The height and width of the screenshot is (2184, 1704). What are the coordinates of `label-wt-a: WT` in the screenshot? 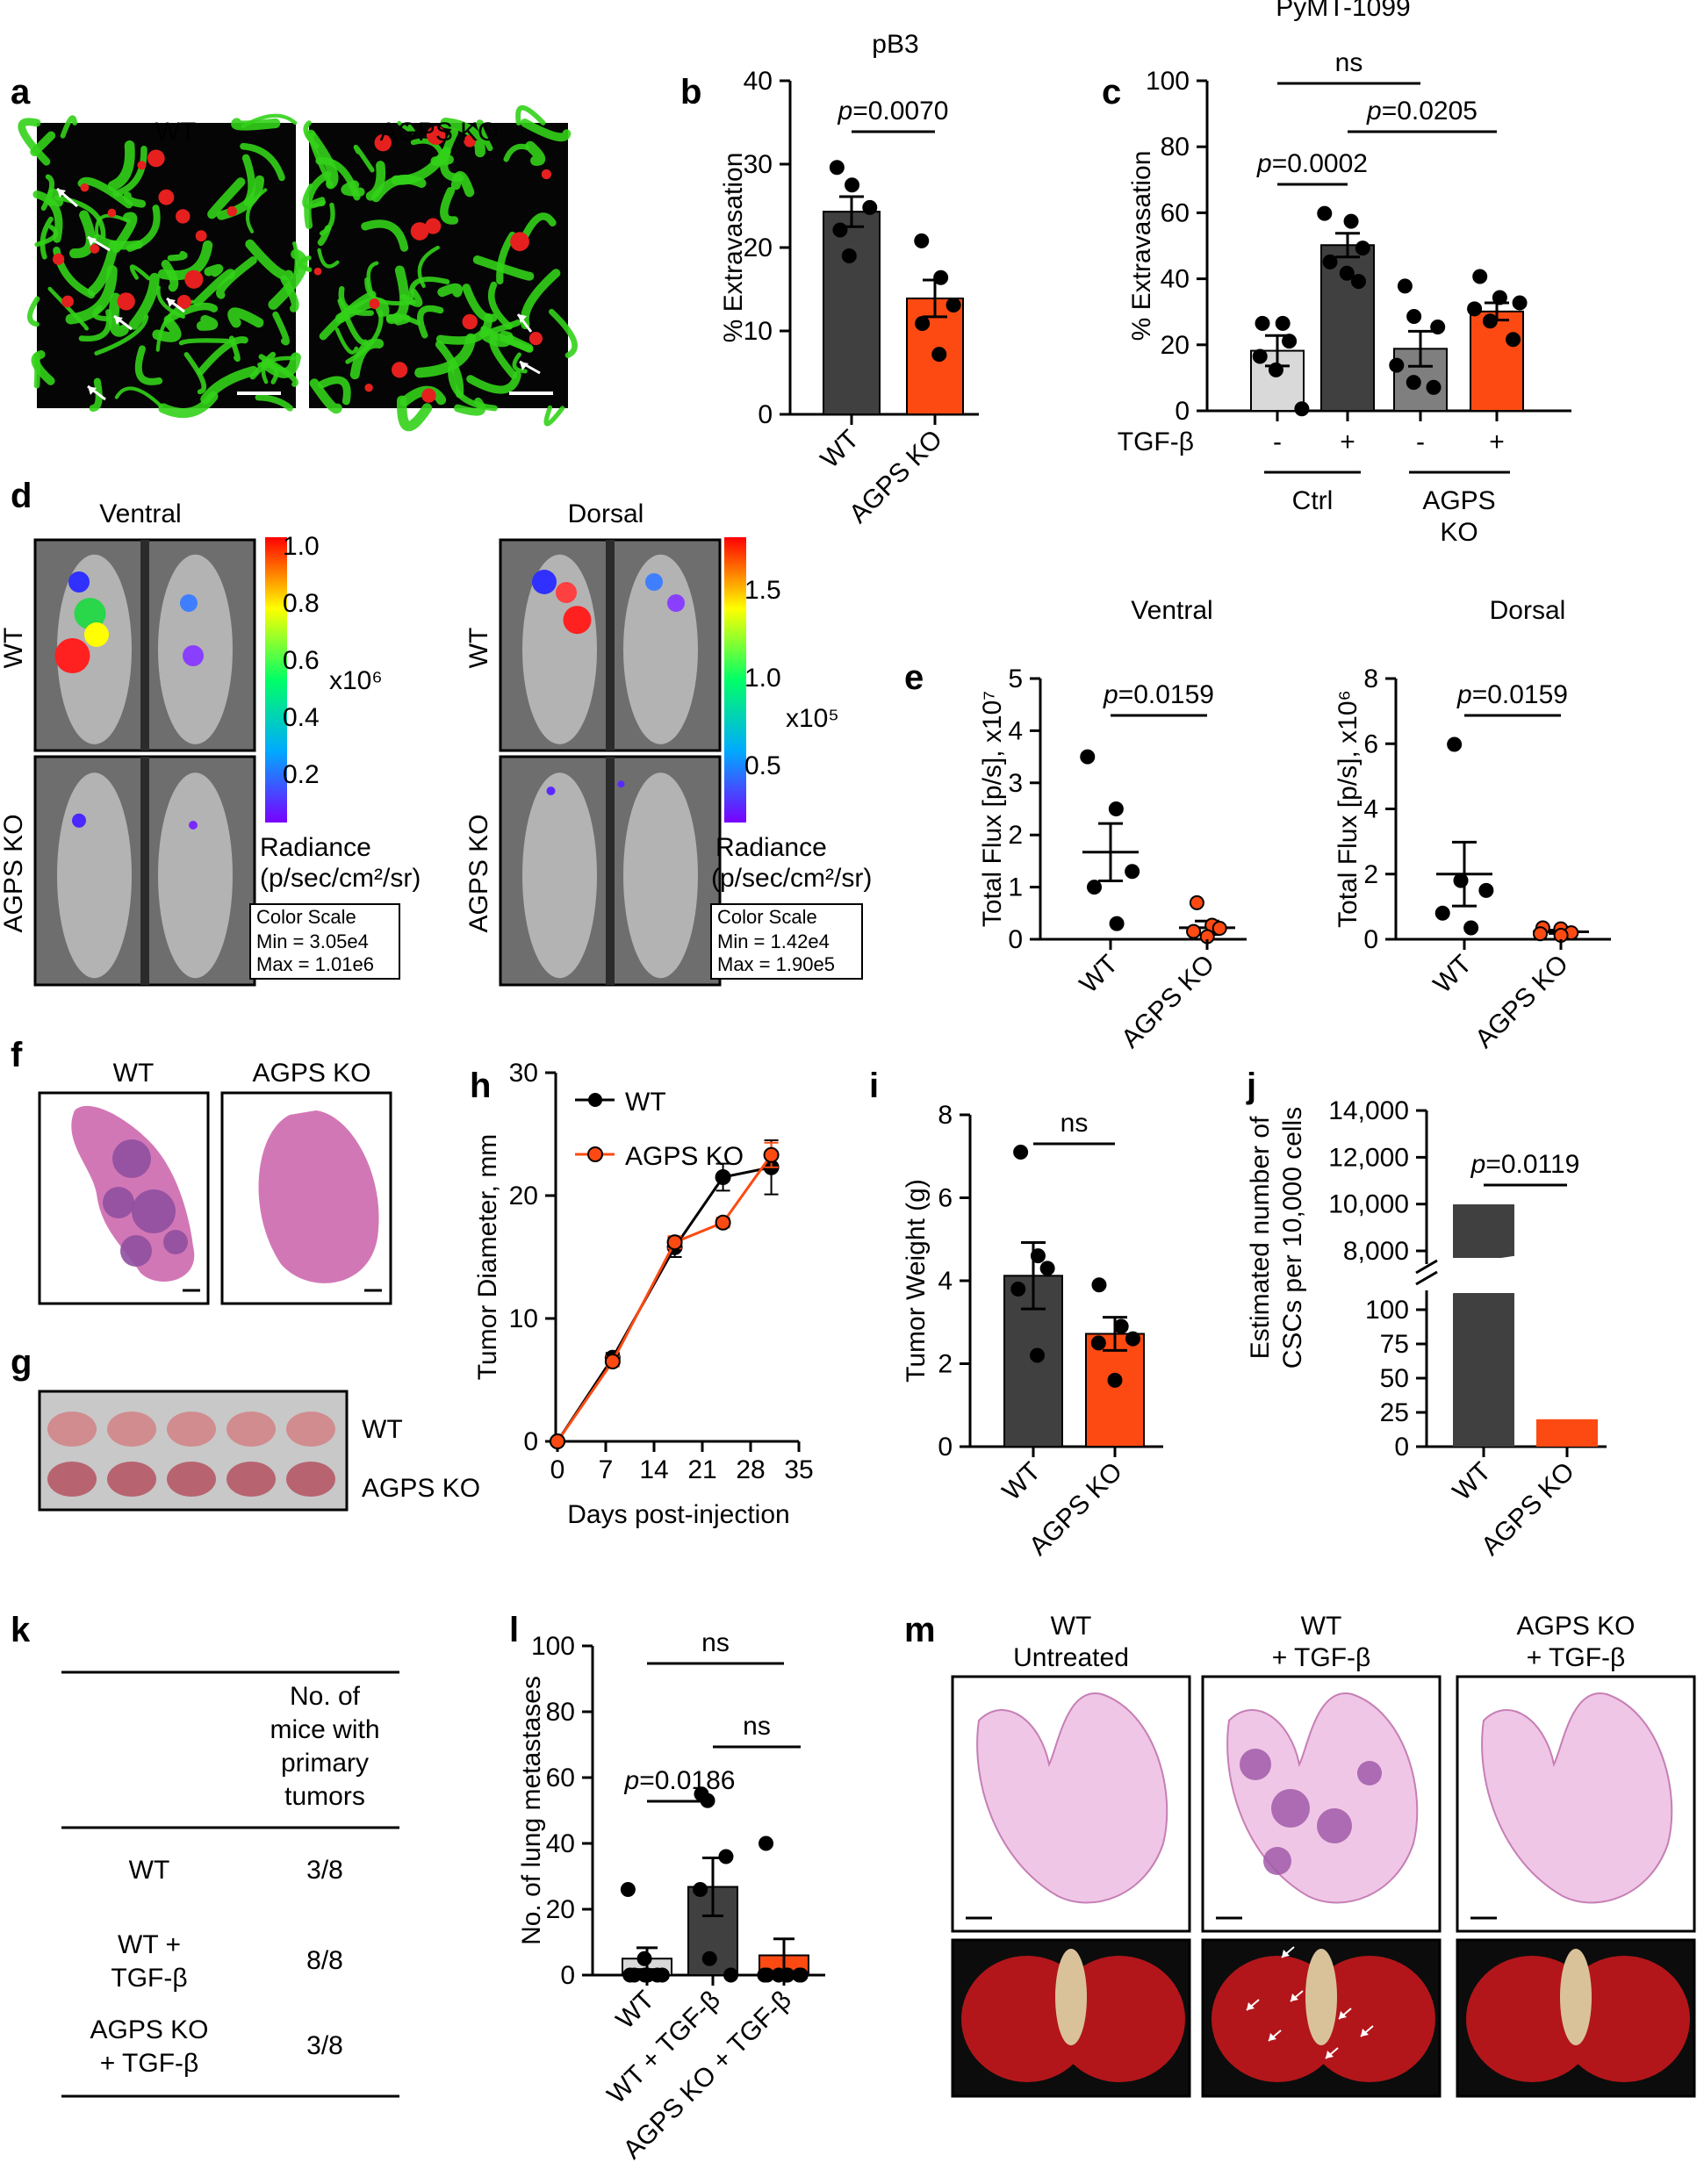 It's located at (176, 132).